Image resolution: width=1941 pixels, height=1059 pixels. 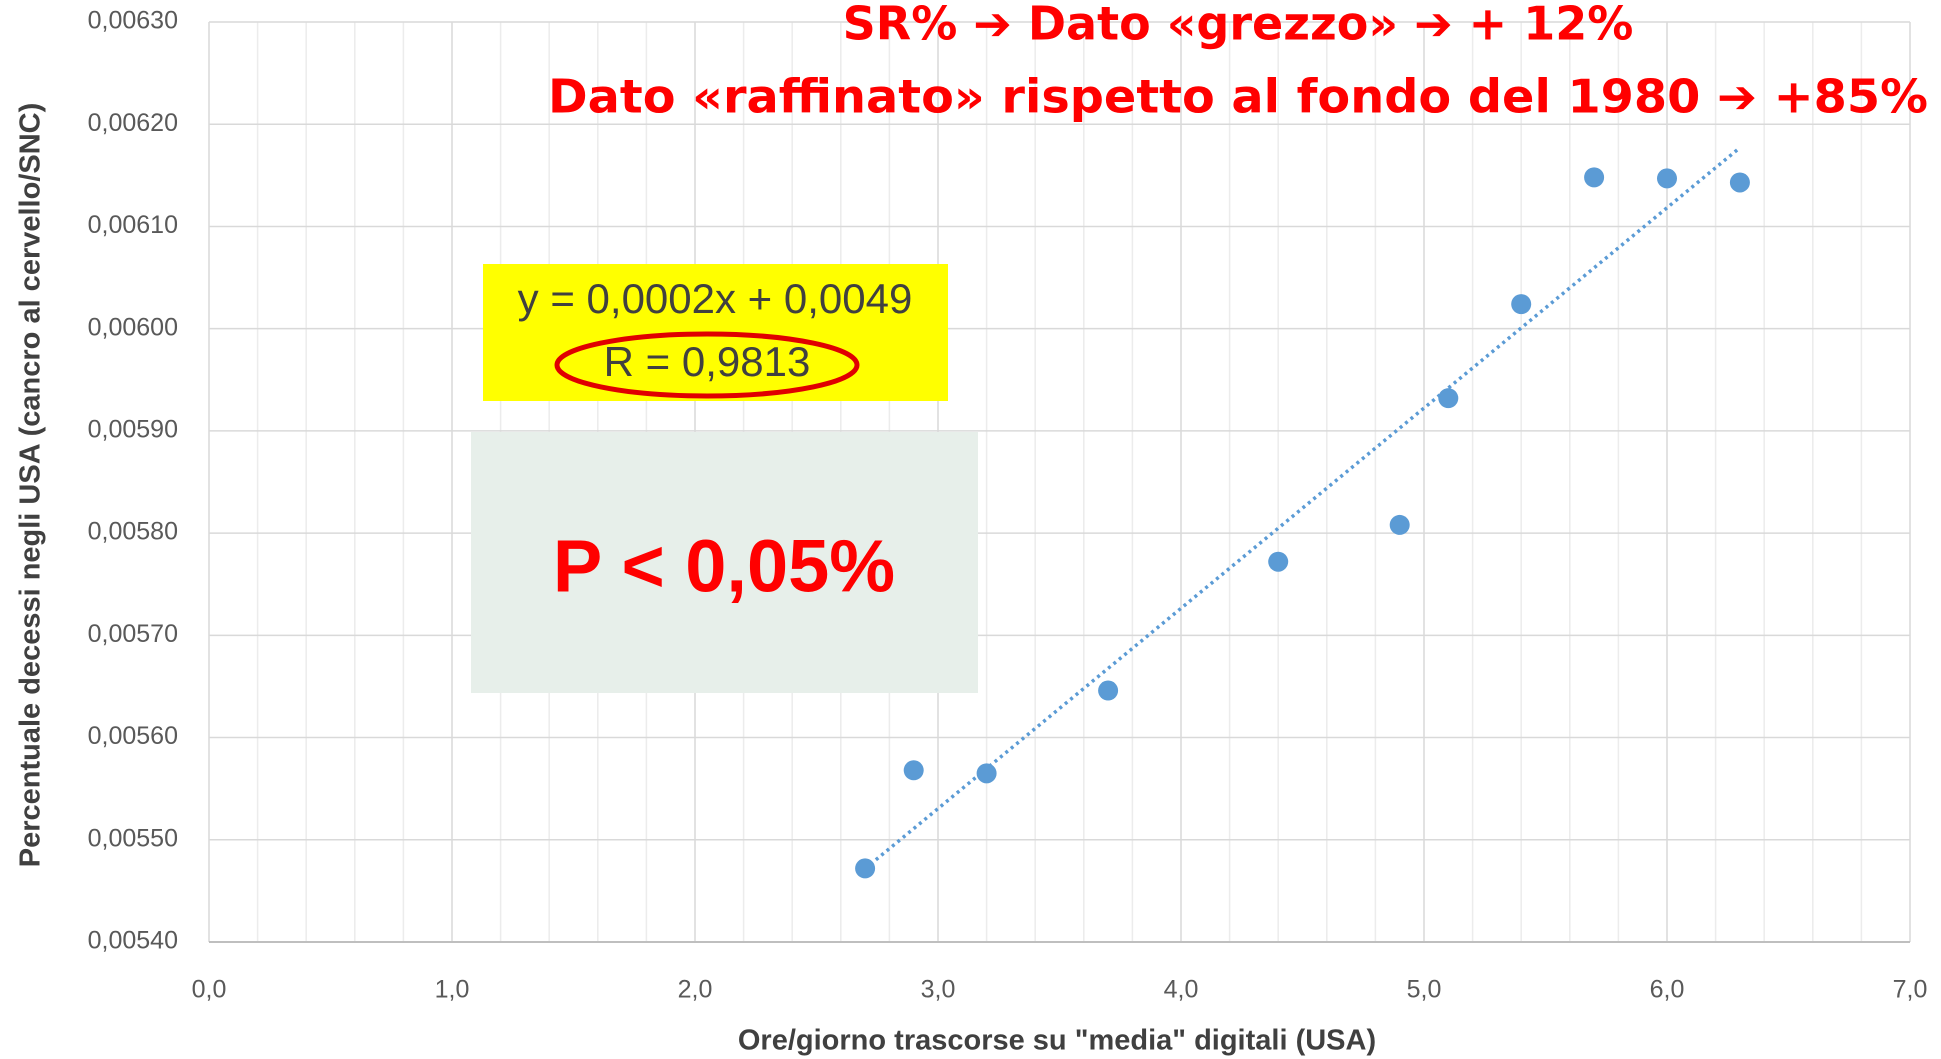 What do you see at coordinates (938, 990) in the screenshot?
I see `x-tick-label: 3,0` at bounding box center [938, 990].